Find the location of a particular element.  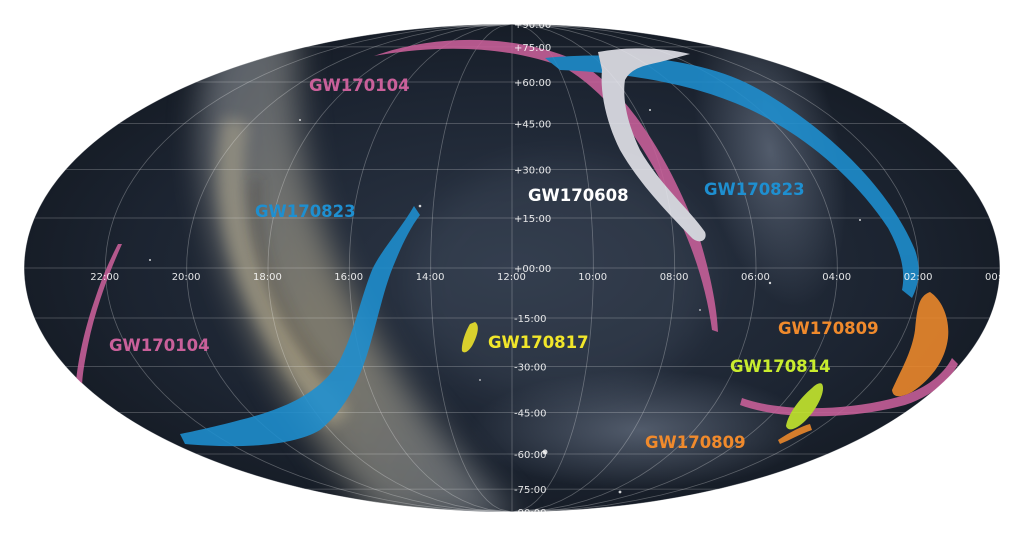

event-label-gw170817: GW170817 is located at coordinates (538, 342).